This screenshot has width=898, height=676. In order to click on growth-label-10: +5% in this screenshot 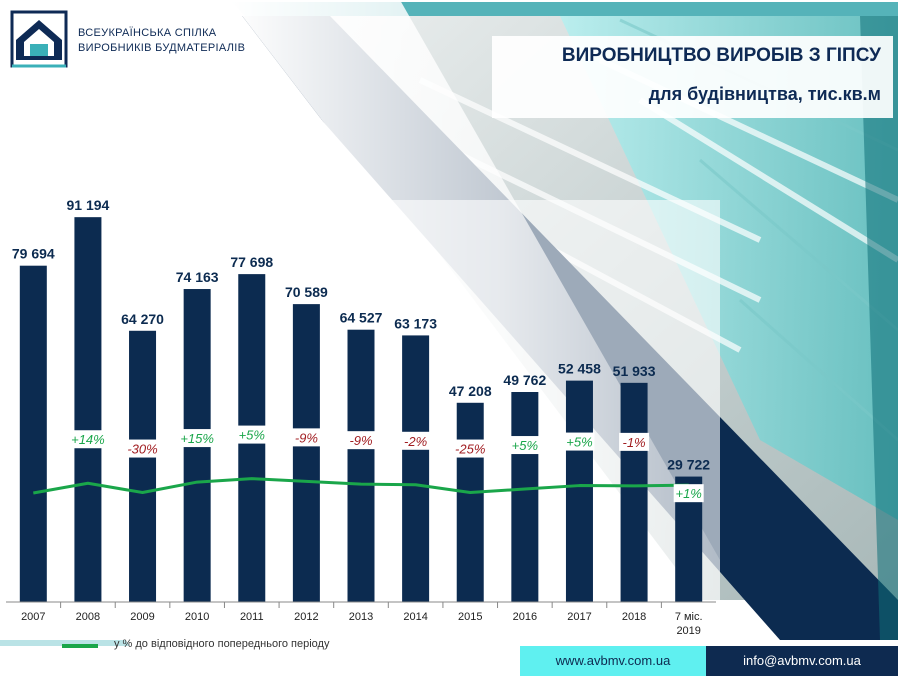, I will do `click(579, 441)`.